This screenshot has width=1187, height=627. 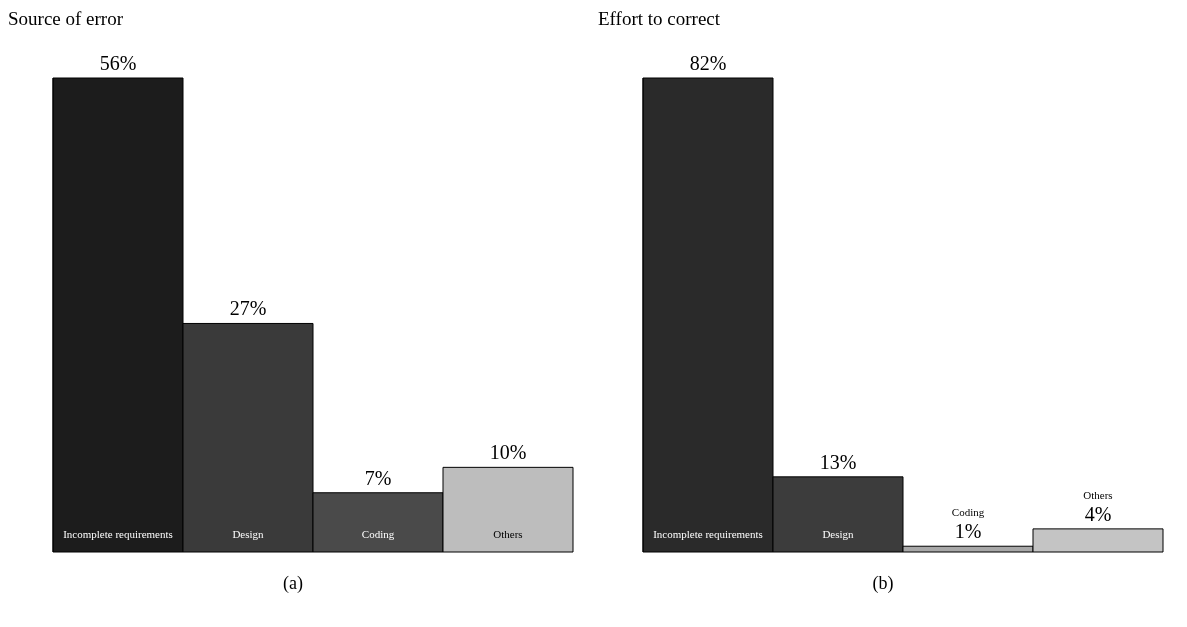 I want to click on data-label: 10%, so click(x=508, y=452).